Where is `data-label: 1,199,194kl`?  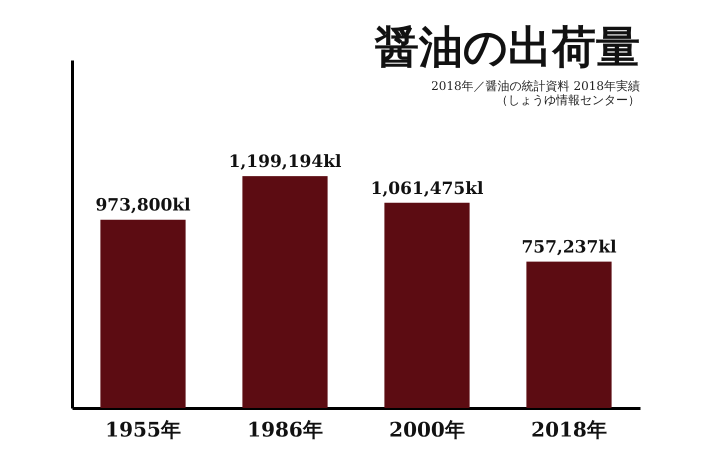
data-label: 1,199,194kl is located at coordinates (285, 162).